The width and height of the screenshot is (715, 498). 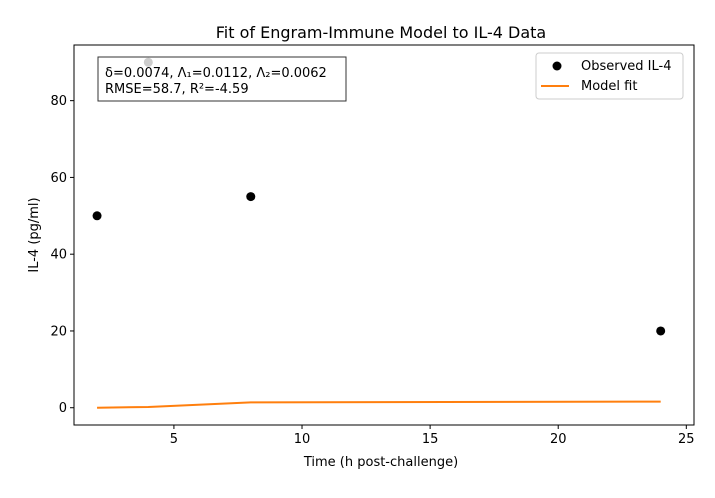 What do you see at coordinates (609, 86) in the screenshot?
I see `legend-label-model: Model fit` at bounding box center [609, 86].